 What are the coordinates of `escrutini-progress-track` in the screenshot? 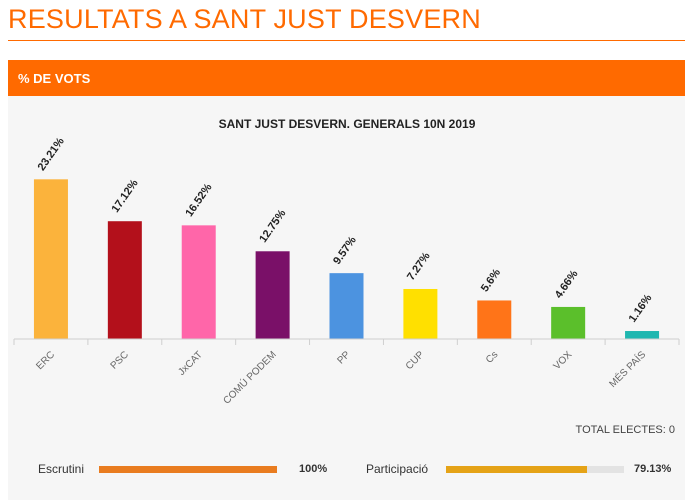 It's located at (188, 469).